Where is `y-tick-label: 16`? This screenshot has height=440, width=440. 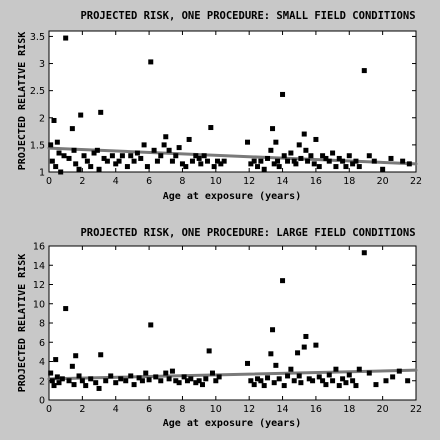 y-tick-label: 16 is located at coordinates (39, 247).